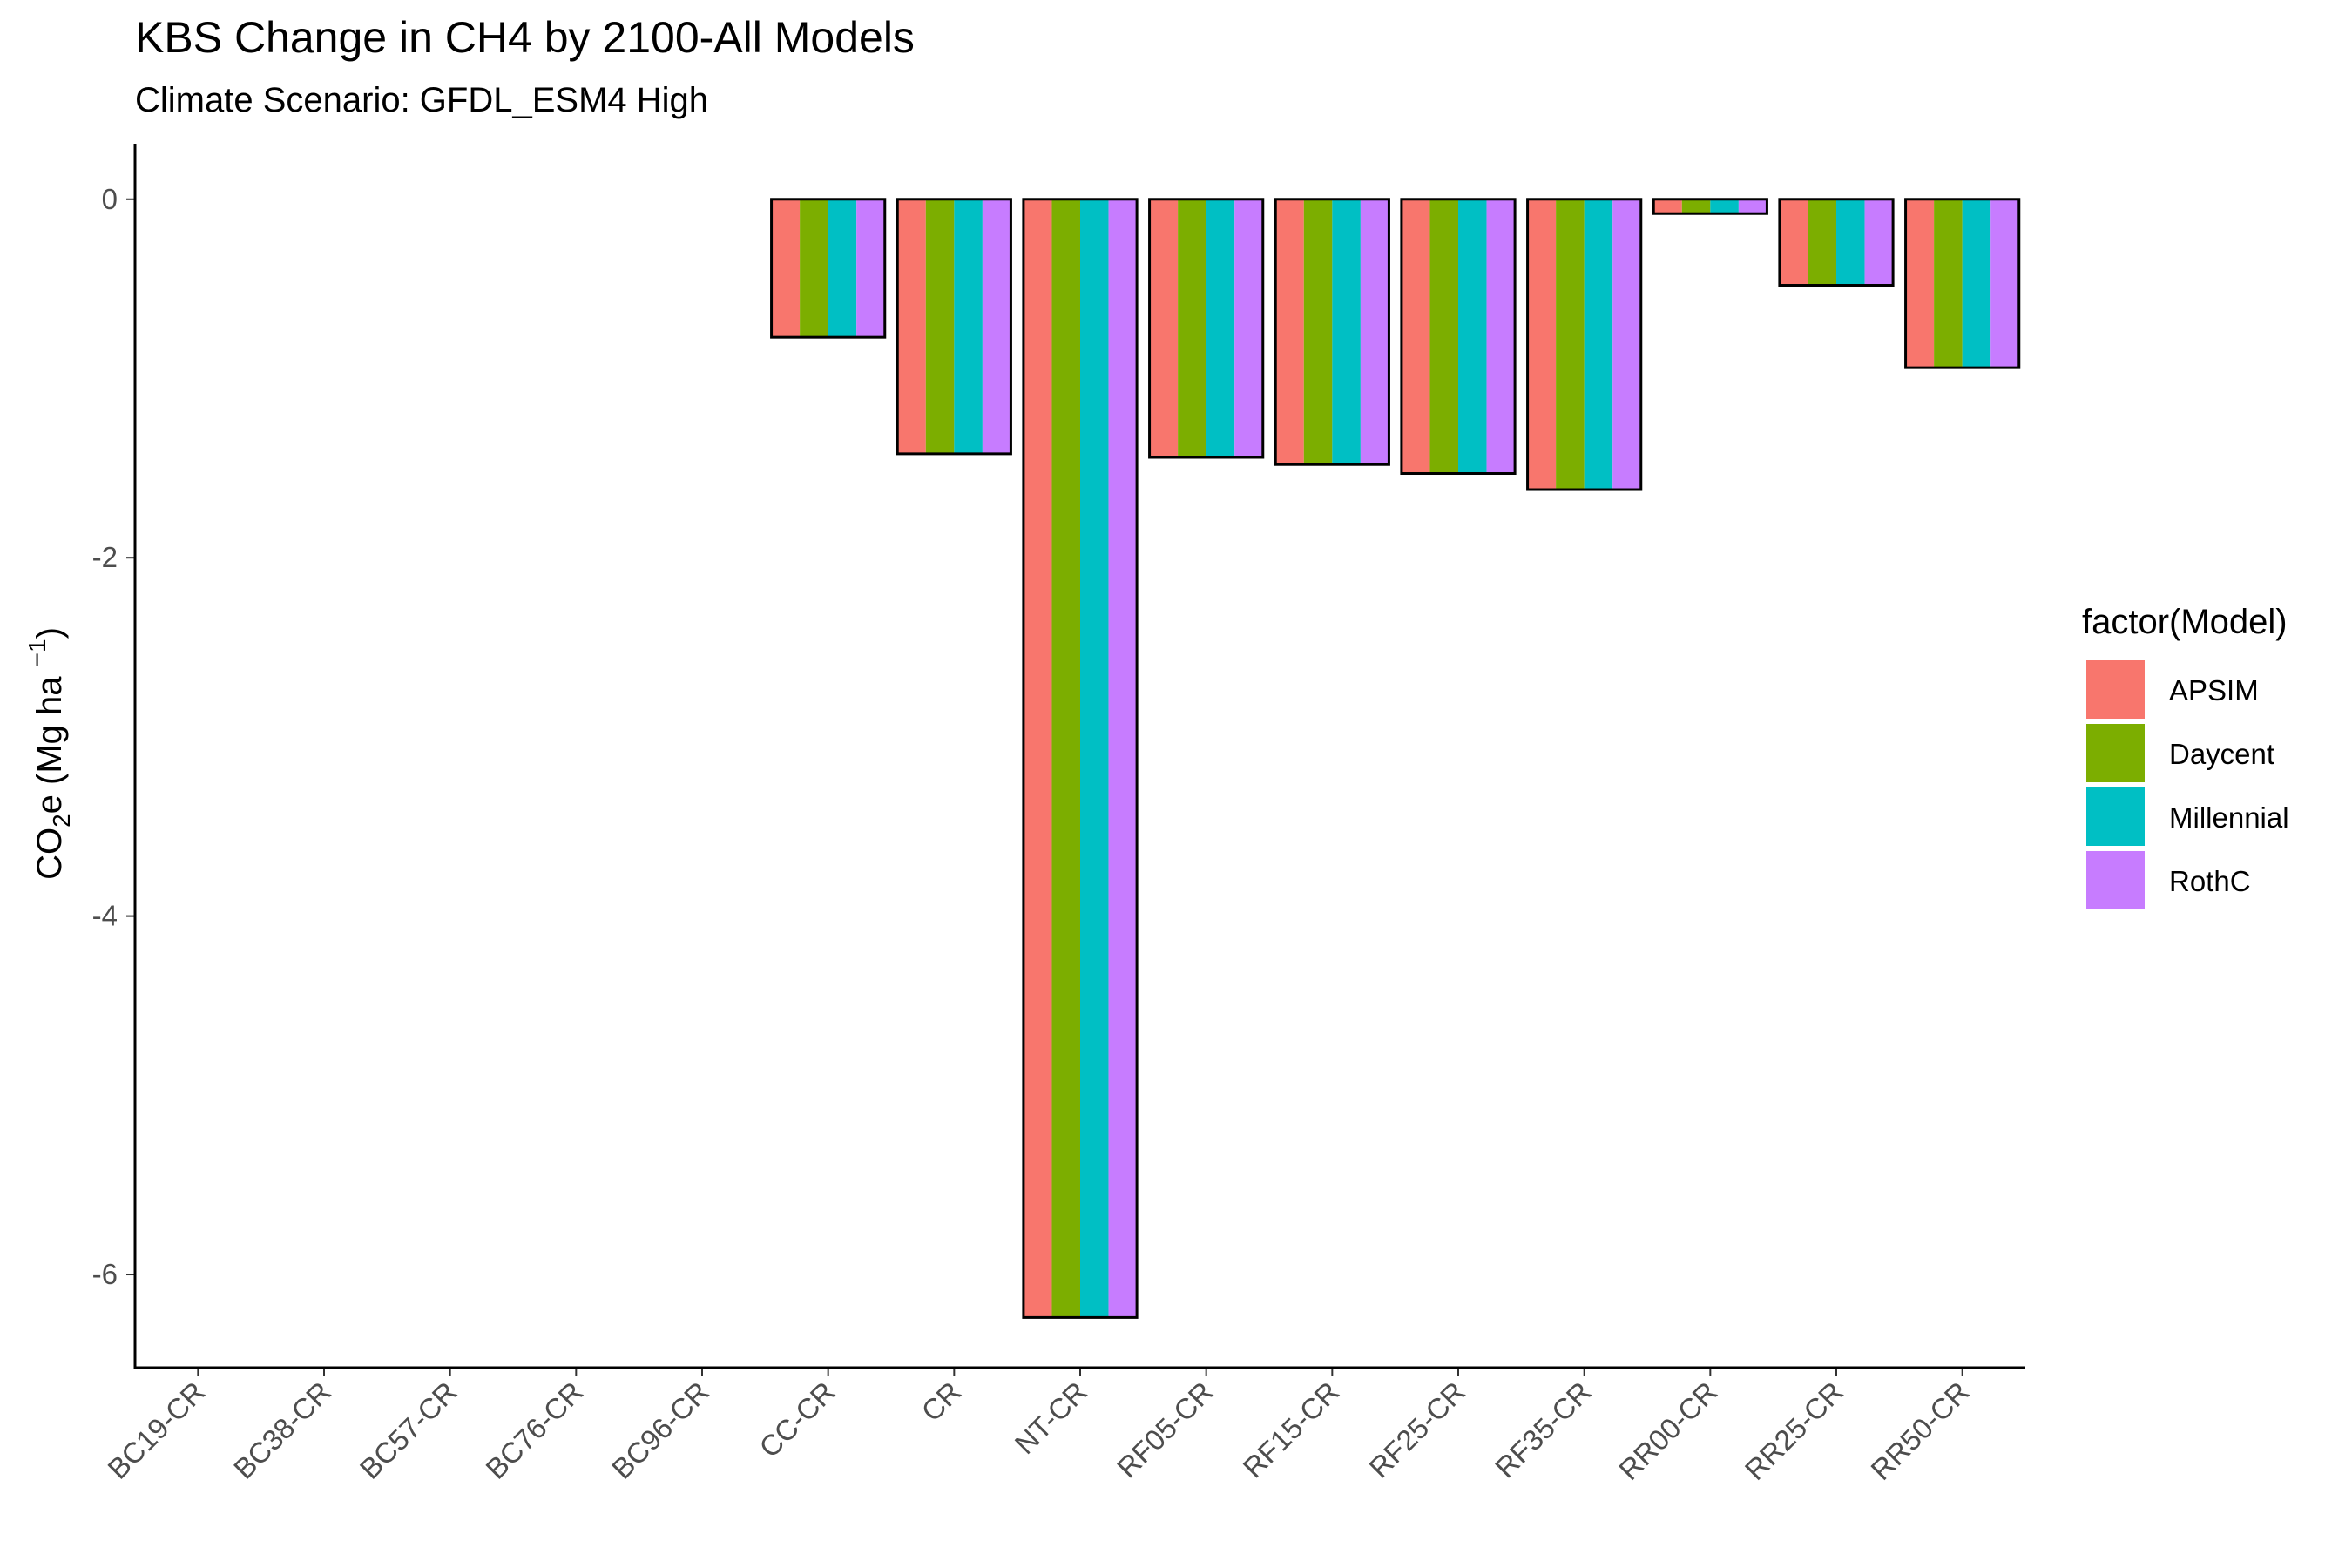 This screenshot has height=1568, width=2352. I want to click on legend-key-daycent, so click(2115, 753).